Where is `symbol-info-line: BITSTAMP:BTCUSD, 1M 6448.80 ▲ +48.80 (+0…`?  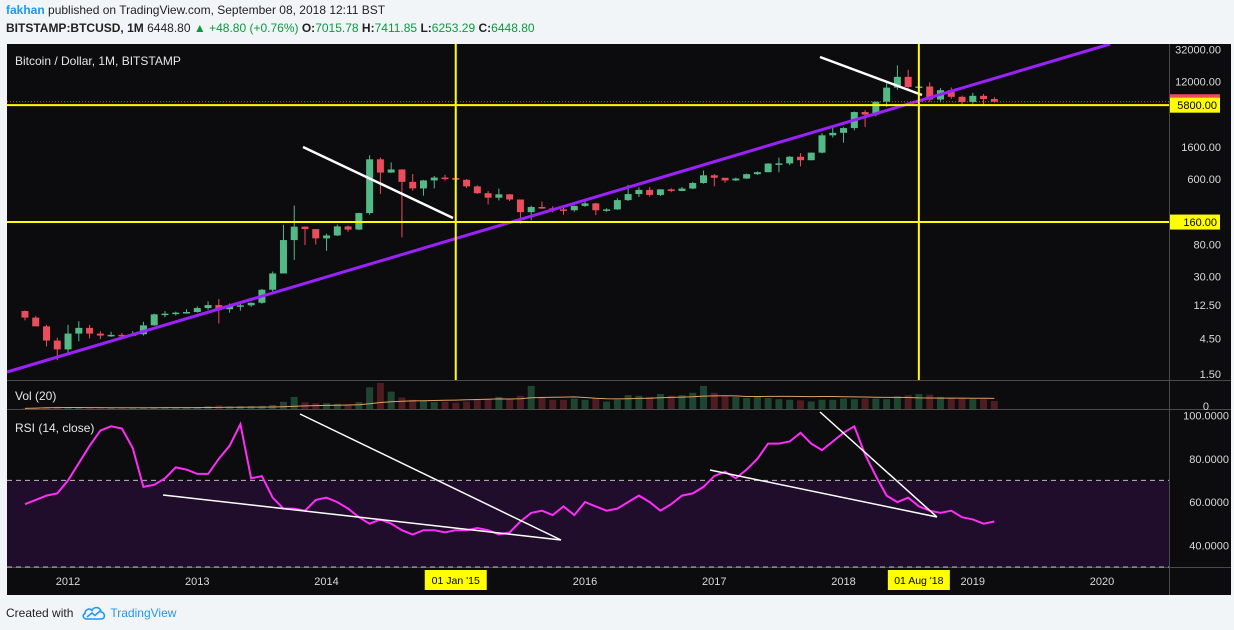
symbol-info-line: BITSTAMP:BTCUSD, 1M 6448.80 ▲ +48.80 (+0… is located at coordinates (270, 29).